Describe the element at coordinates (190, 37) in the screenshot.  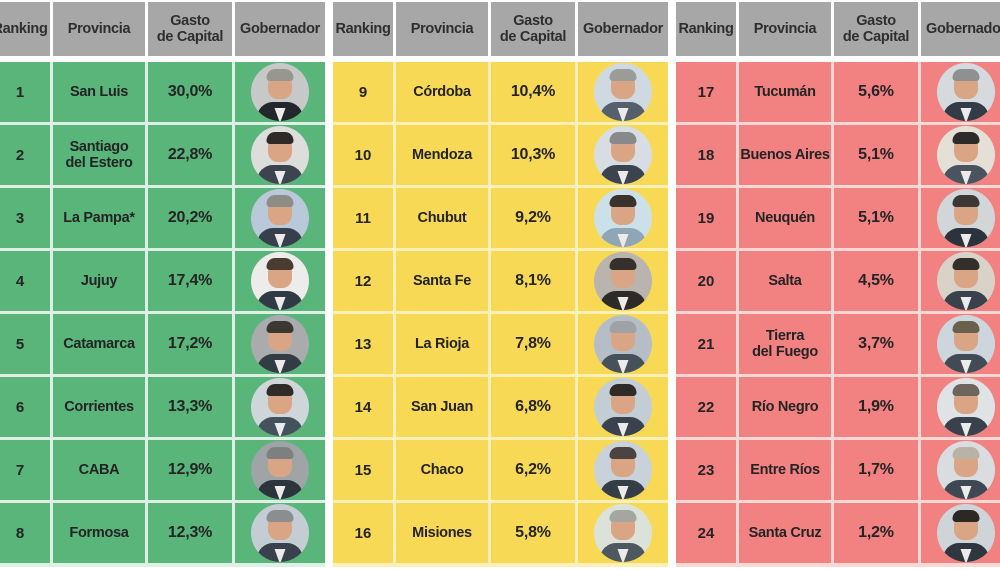
I see `gasto-line2: de Capital` at that location.